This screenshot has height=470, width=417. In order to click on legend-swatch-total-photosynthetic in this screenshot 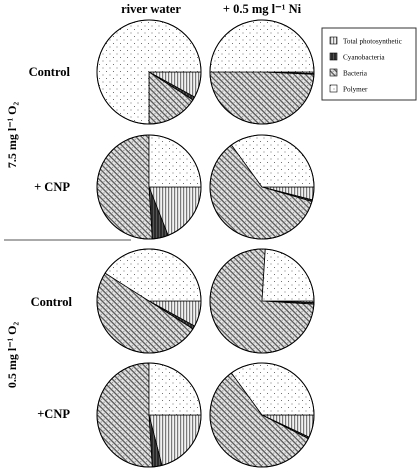, I will do `click(333, 40)`.